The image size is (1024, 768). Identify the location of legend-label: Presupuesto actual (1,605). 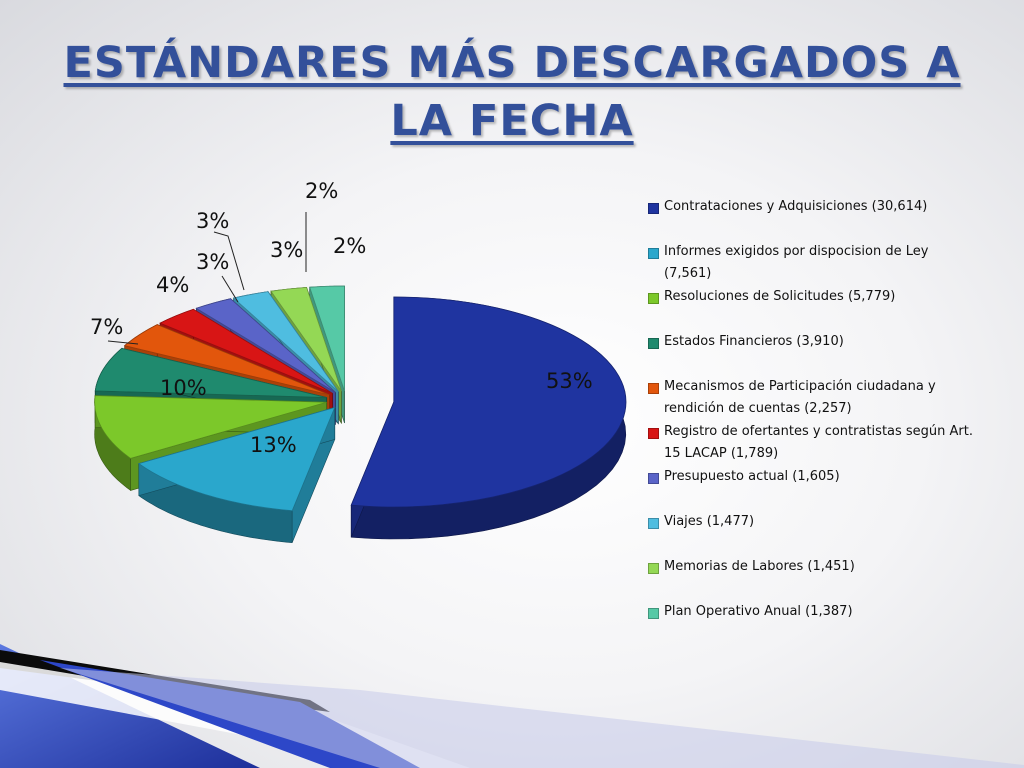
(752, 476).